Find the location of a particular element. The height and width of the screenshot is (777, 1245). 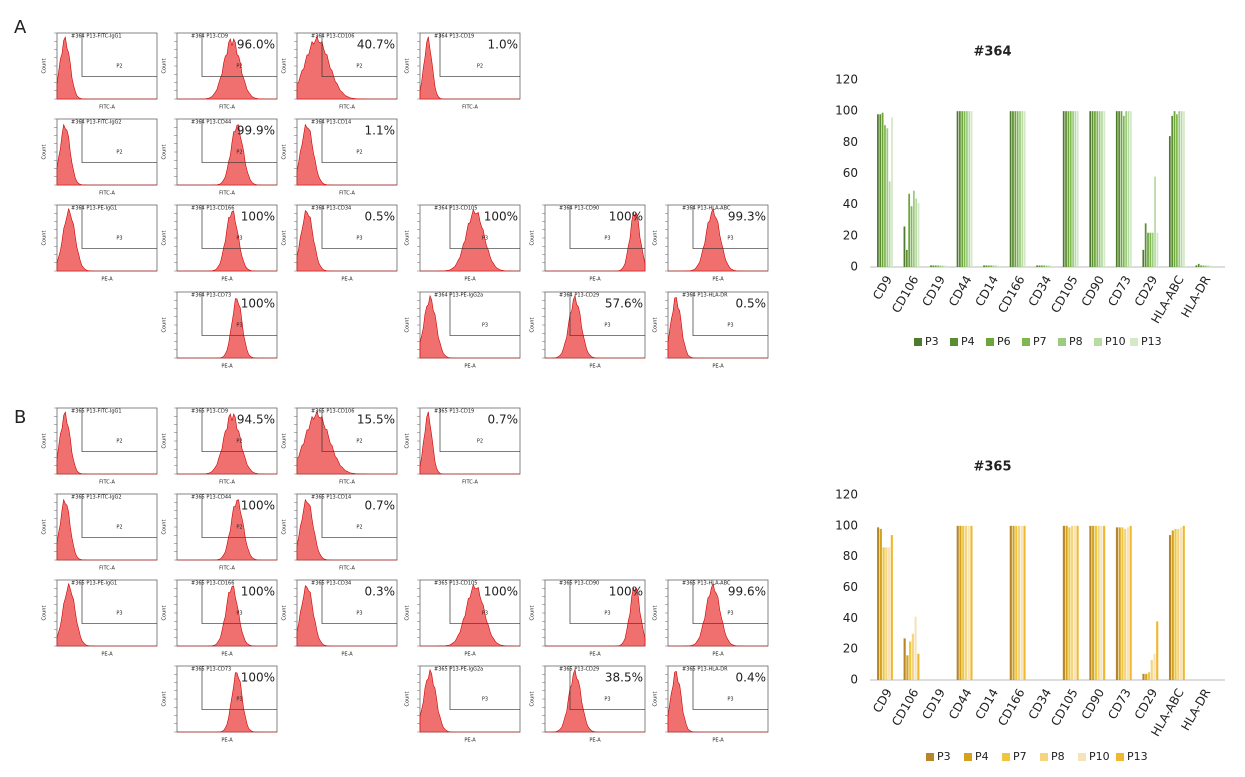

flow-panel: P3 #365 P13-CD105 PE-A Count 100% is located at coordinates (463, 618).